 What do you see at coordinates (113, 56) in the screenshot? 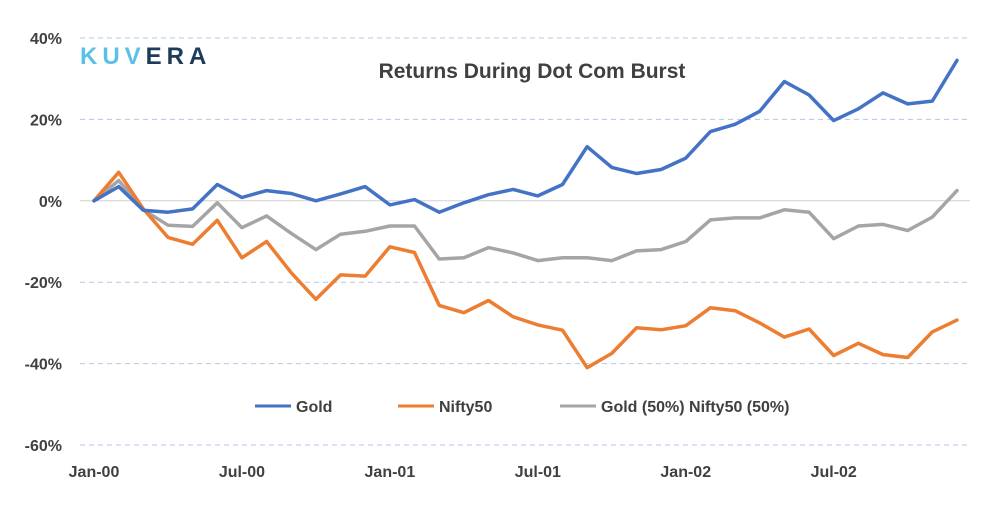
I see `logo-text-light: KUV` at bounding box center [113, 56].